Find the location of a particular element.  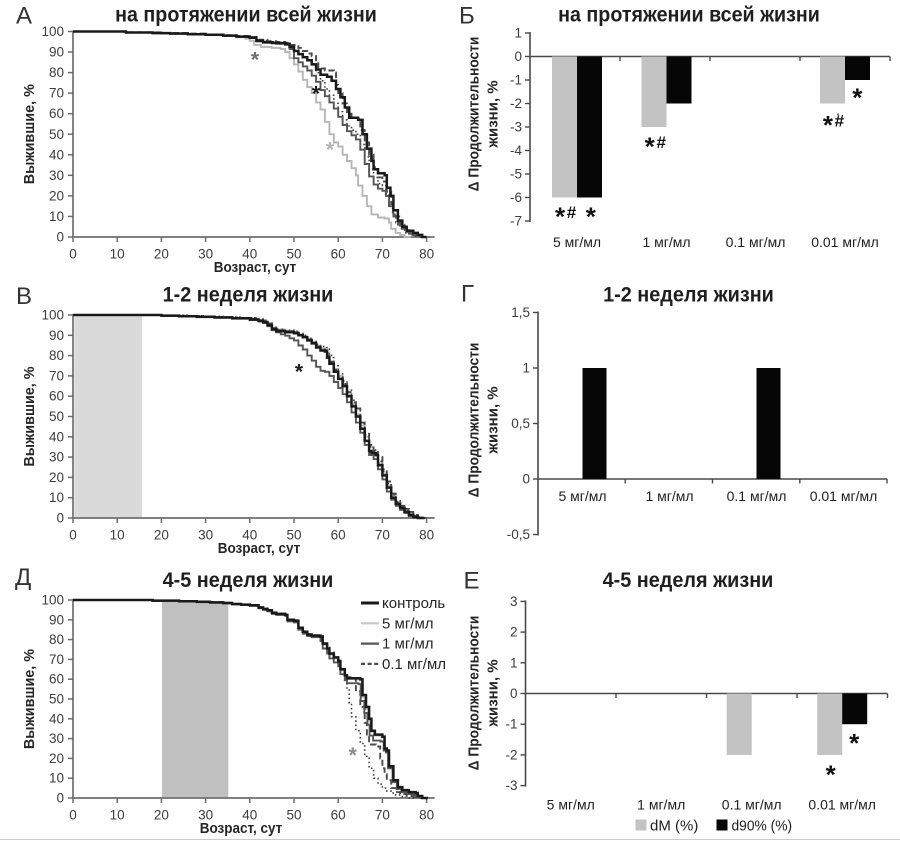

svg-text: -7 is located at coordinates (516, 221).